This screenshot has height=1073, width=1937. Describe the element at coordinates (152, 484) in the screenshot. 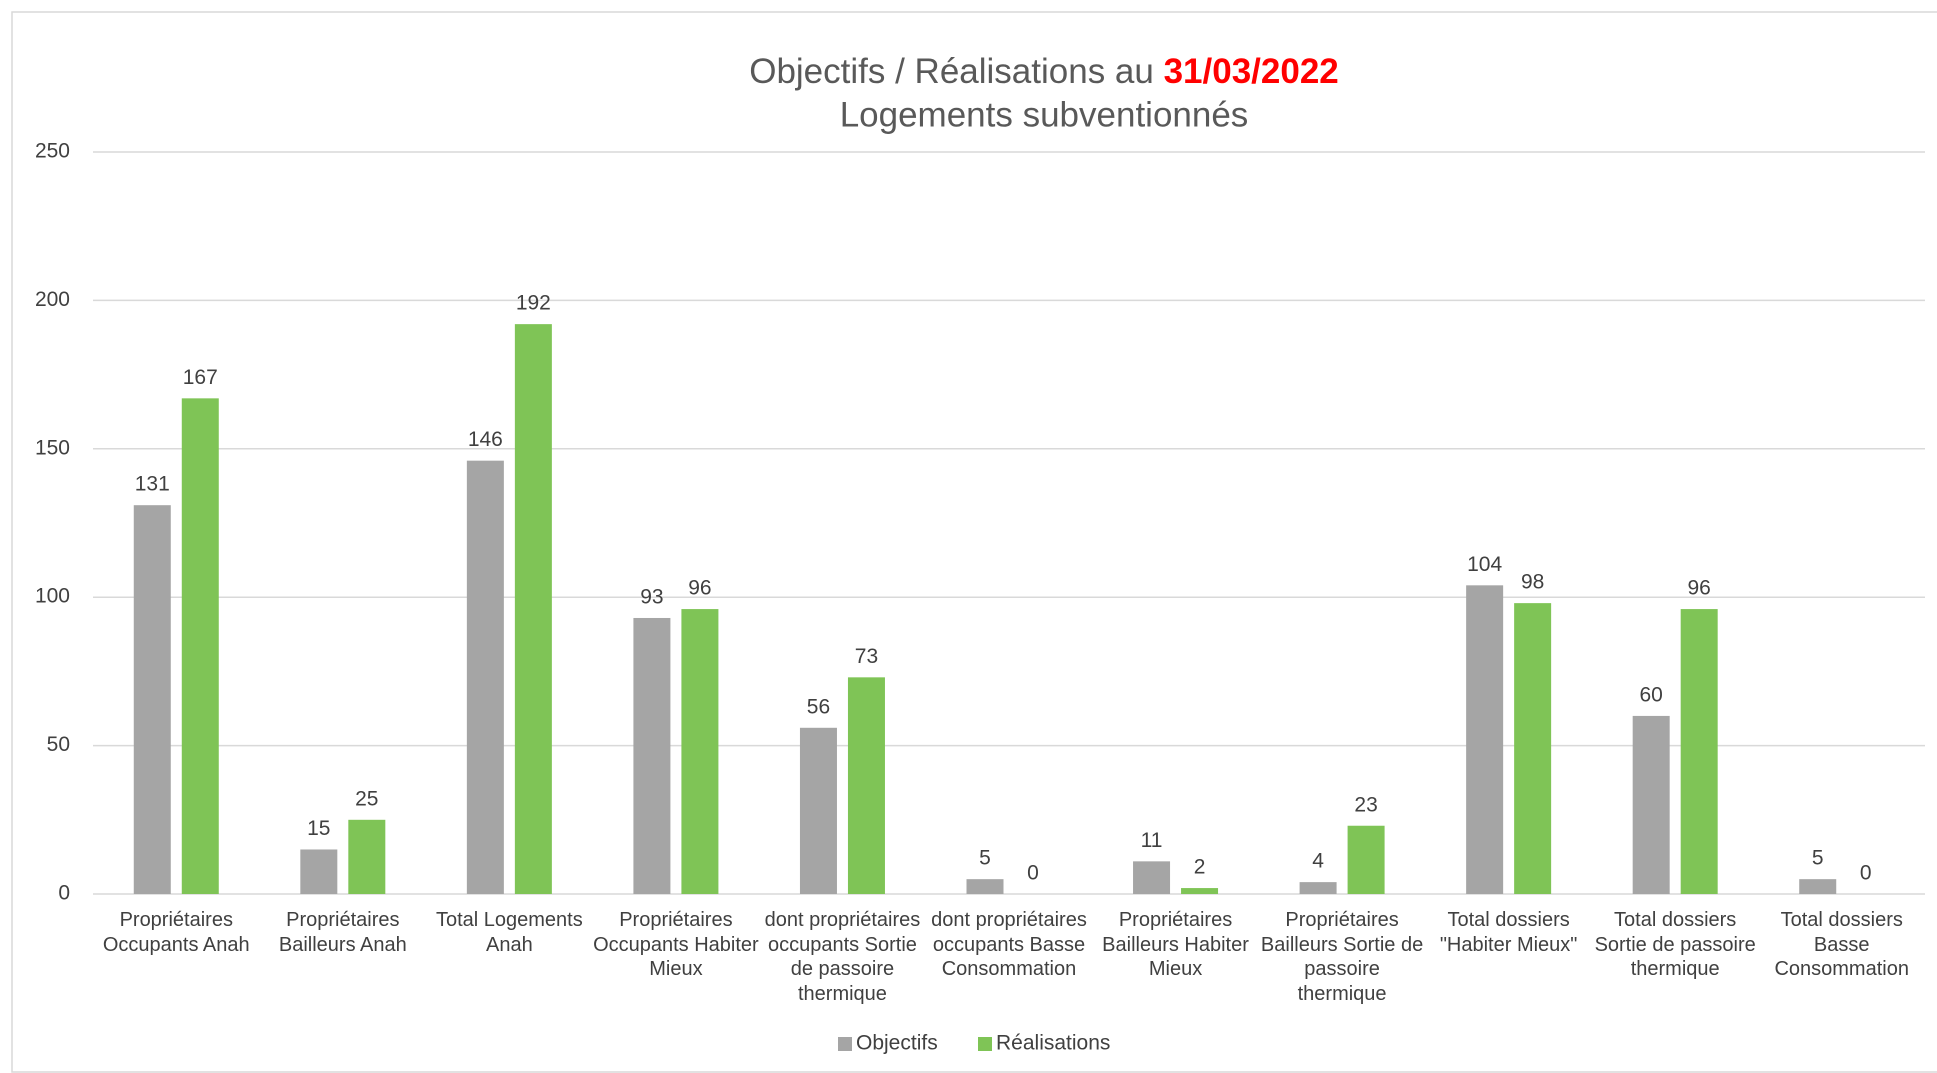

I see `data-label: 131` at that location.